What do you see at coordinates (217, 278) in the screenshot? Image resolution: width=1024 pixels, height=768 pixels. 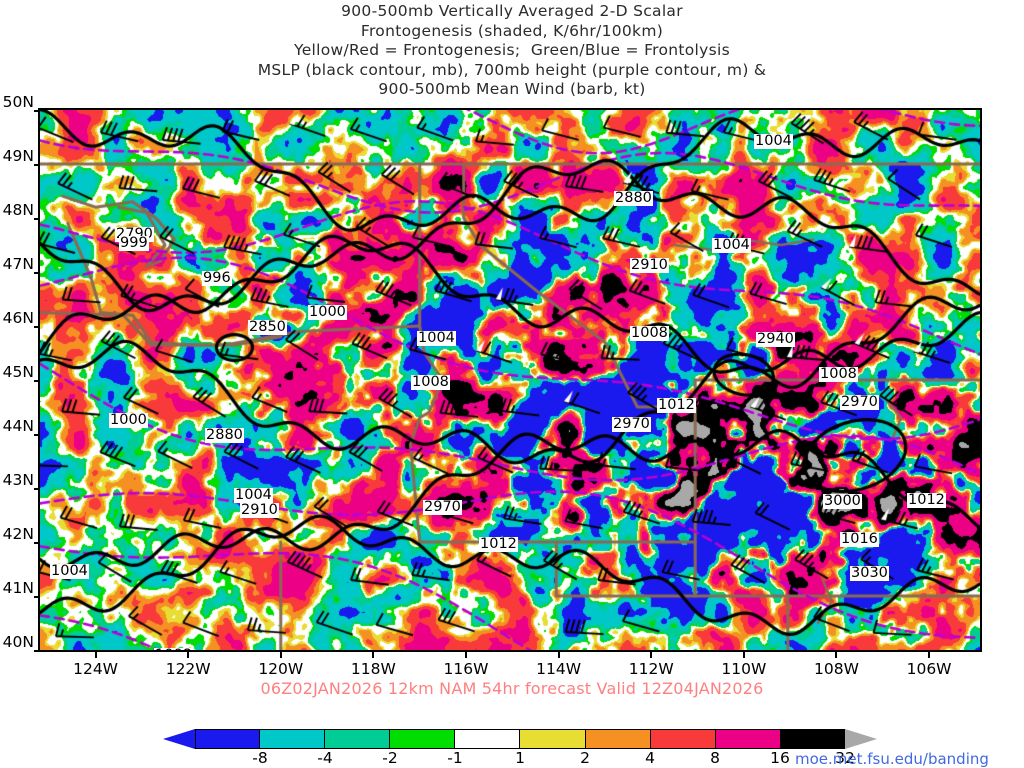 I see `contour-label: 996` at bounding box center [217, 278].